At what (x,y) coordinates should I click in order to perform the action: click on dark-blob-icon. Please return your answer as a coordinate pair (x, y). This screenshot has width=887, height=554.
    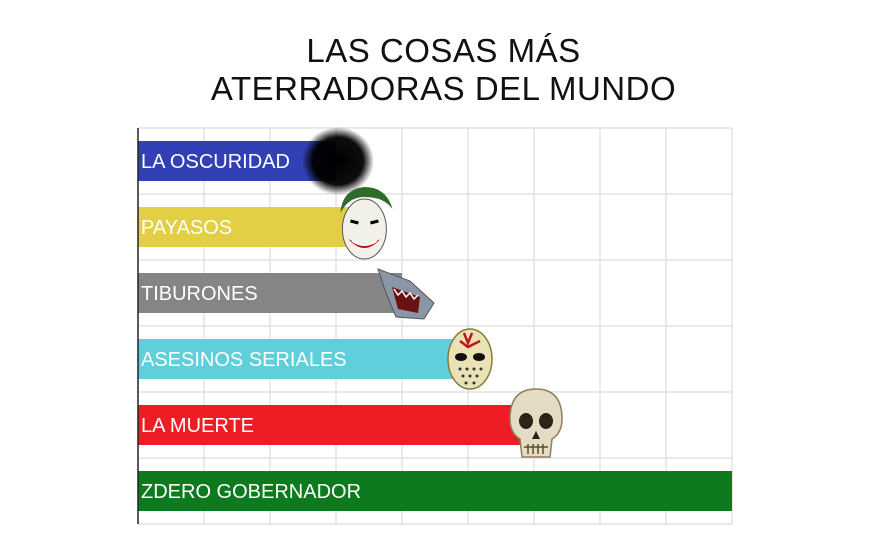
    Looking at the image, I should click on (338, 161).